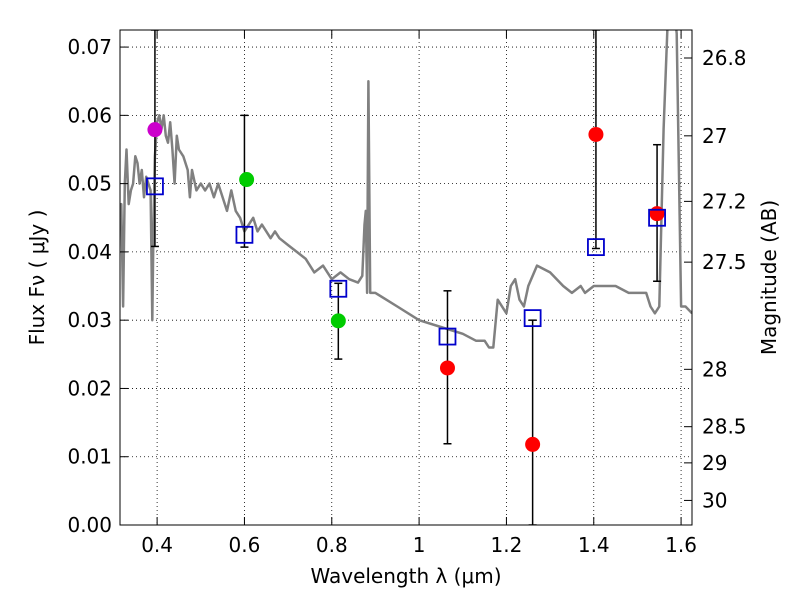  Describe the element at coordinates (37, 278) in the screenshot. I see `y-axis-title: Flux Fν ( μJy )` at that location.